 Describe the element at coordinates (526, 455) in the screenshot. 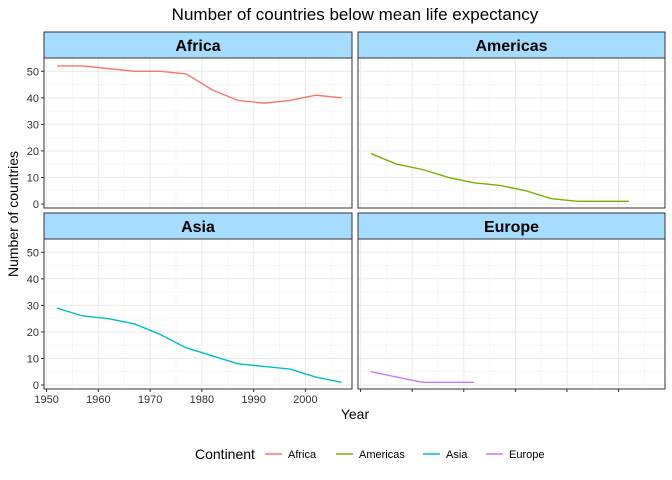

I see `legend-label-europe: Europe` at that location.